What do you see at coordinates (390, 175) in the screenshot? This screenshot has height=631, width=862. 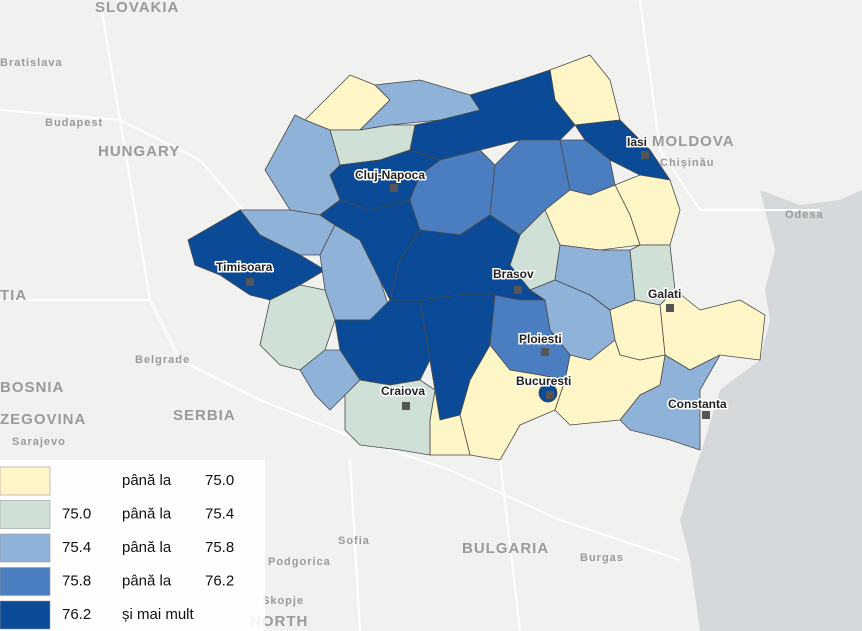 I see `city-label: Cluj-Napoca` at bounding box center [390, 175].